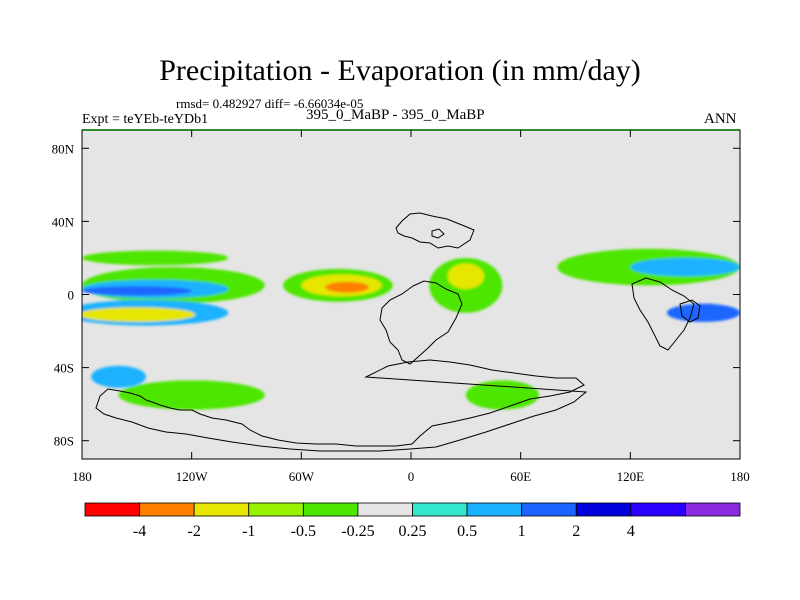  Describe the element at coordinates (421, 322) in the screenshot. I see `outline-equatorial-land` at that location.